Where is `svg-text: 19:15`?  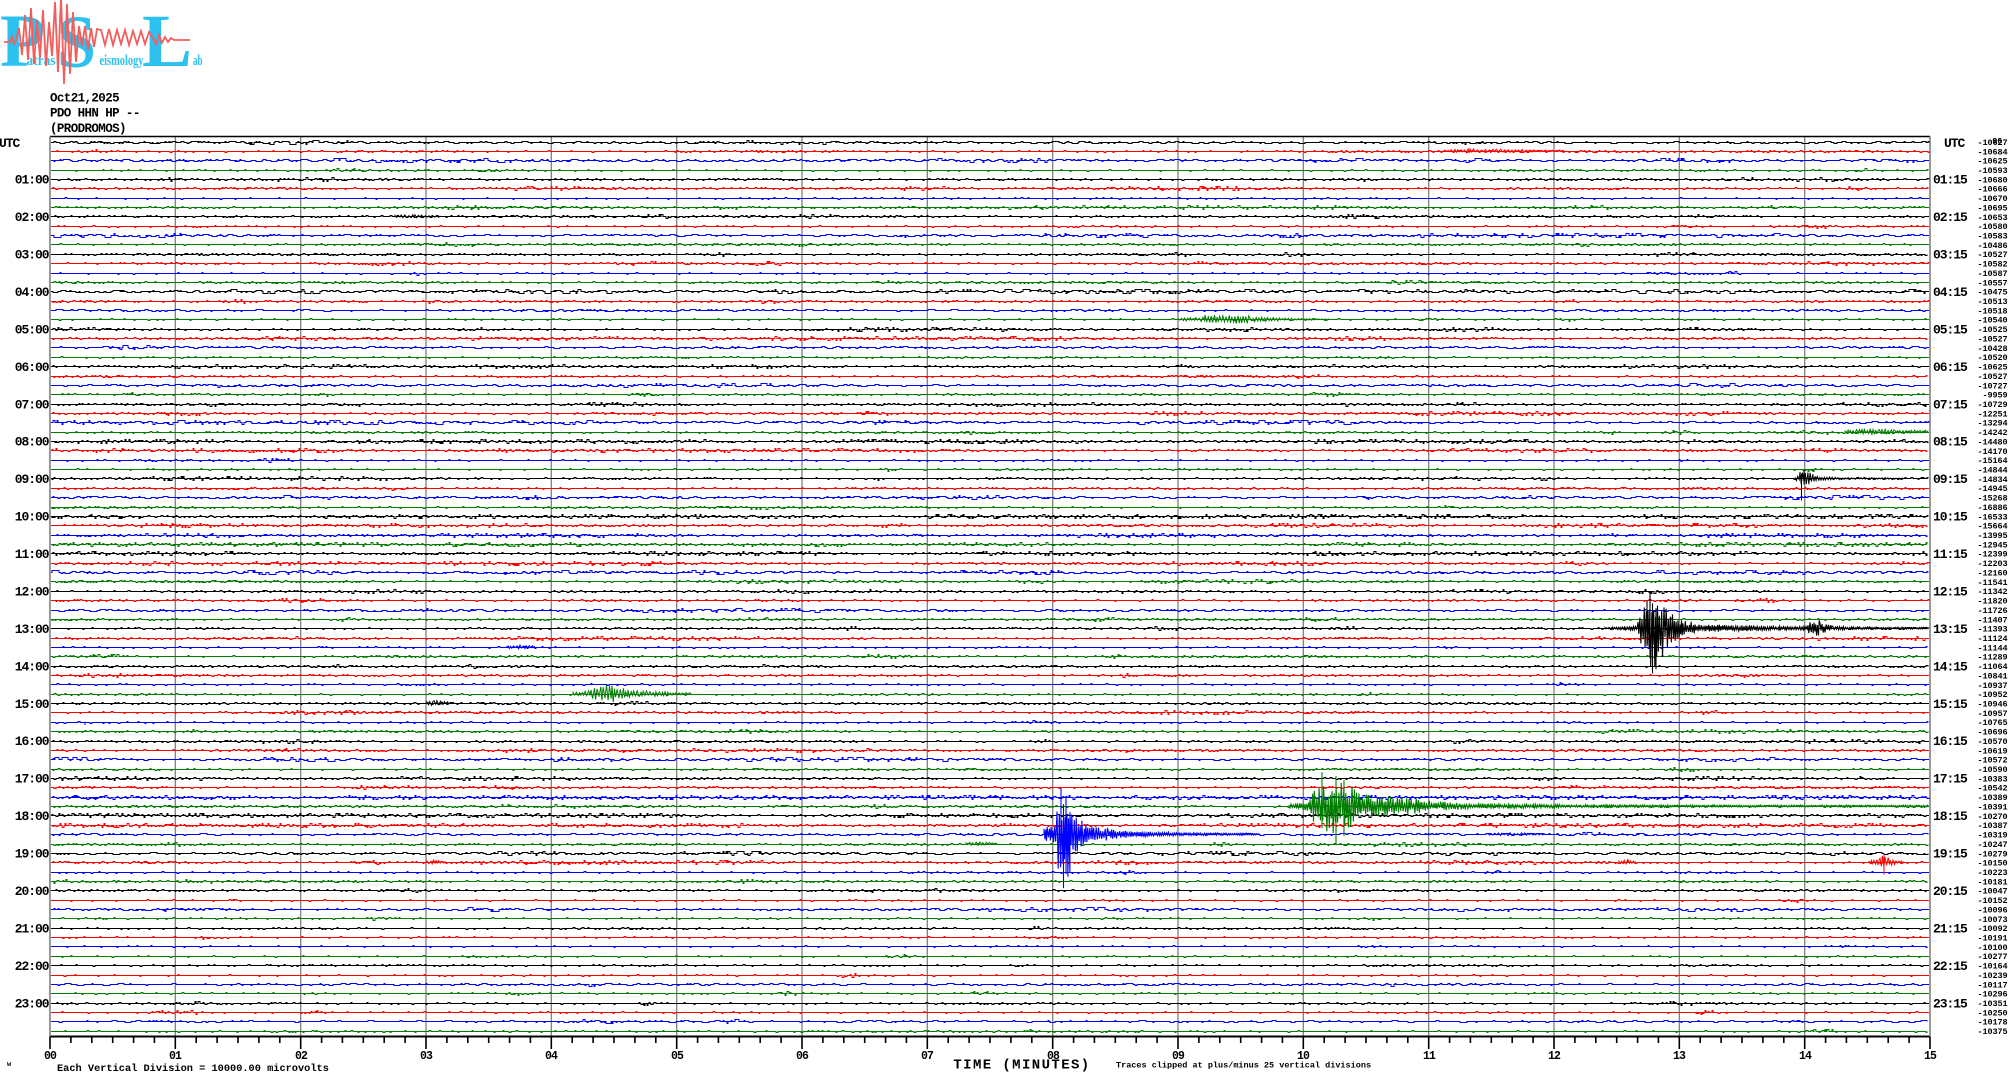 svg-text: 19:15 is located at coordinates (1950, 854).